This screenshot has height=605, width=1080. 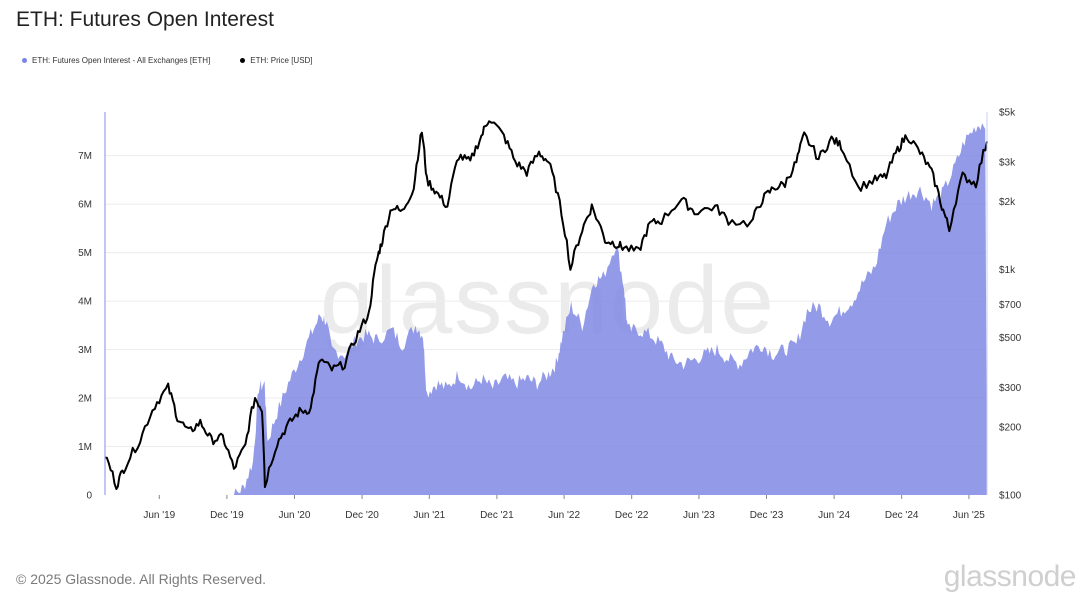 I want to click on y-right-tick-label: $1k, so click(x=1007, y=270).